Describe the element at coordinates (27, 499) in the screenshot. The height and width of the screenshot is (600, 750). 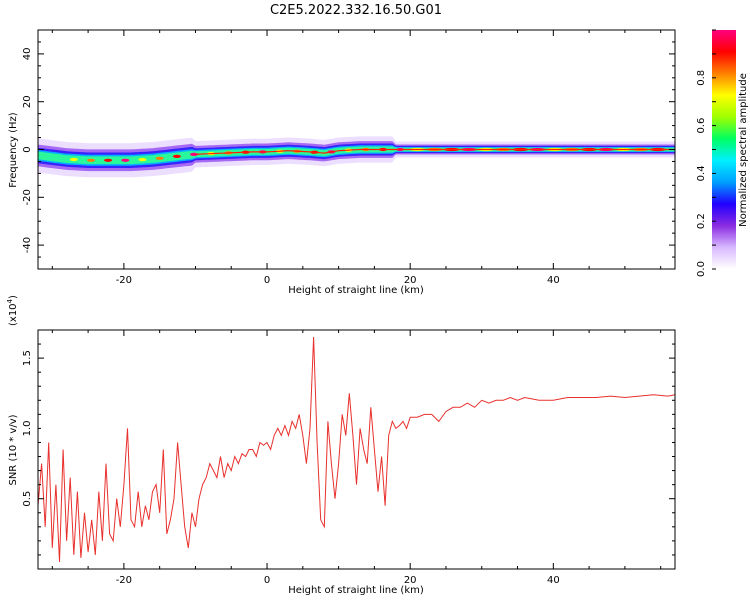
I see `y-tick-label: 0.5` at that location.